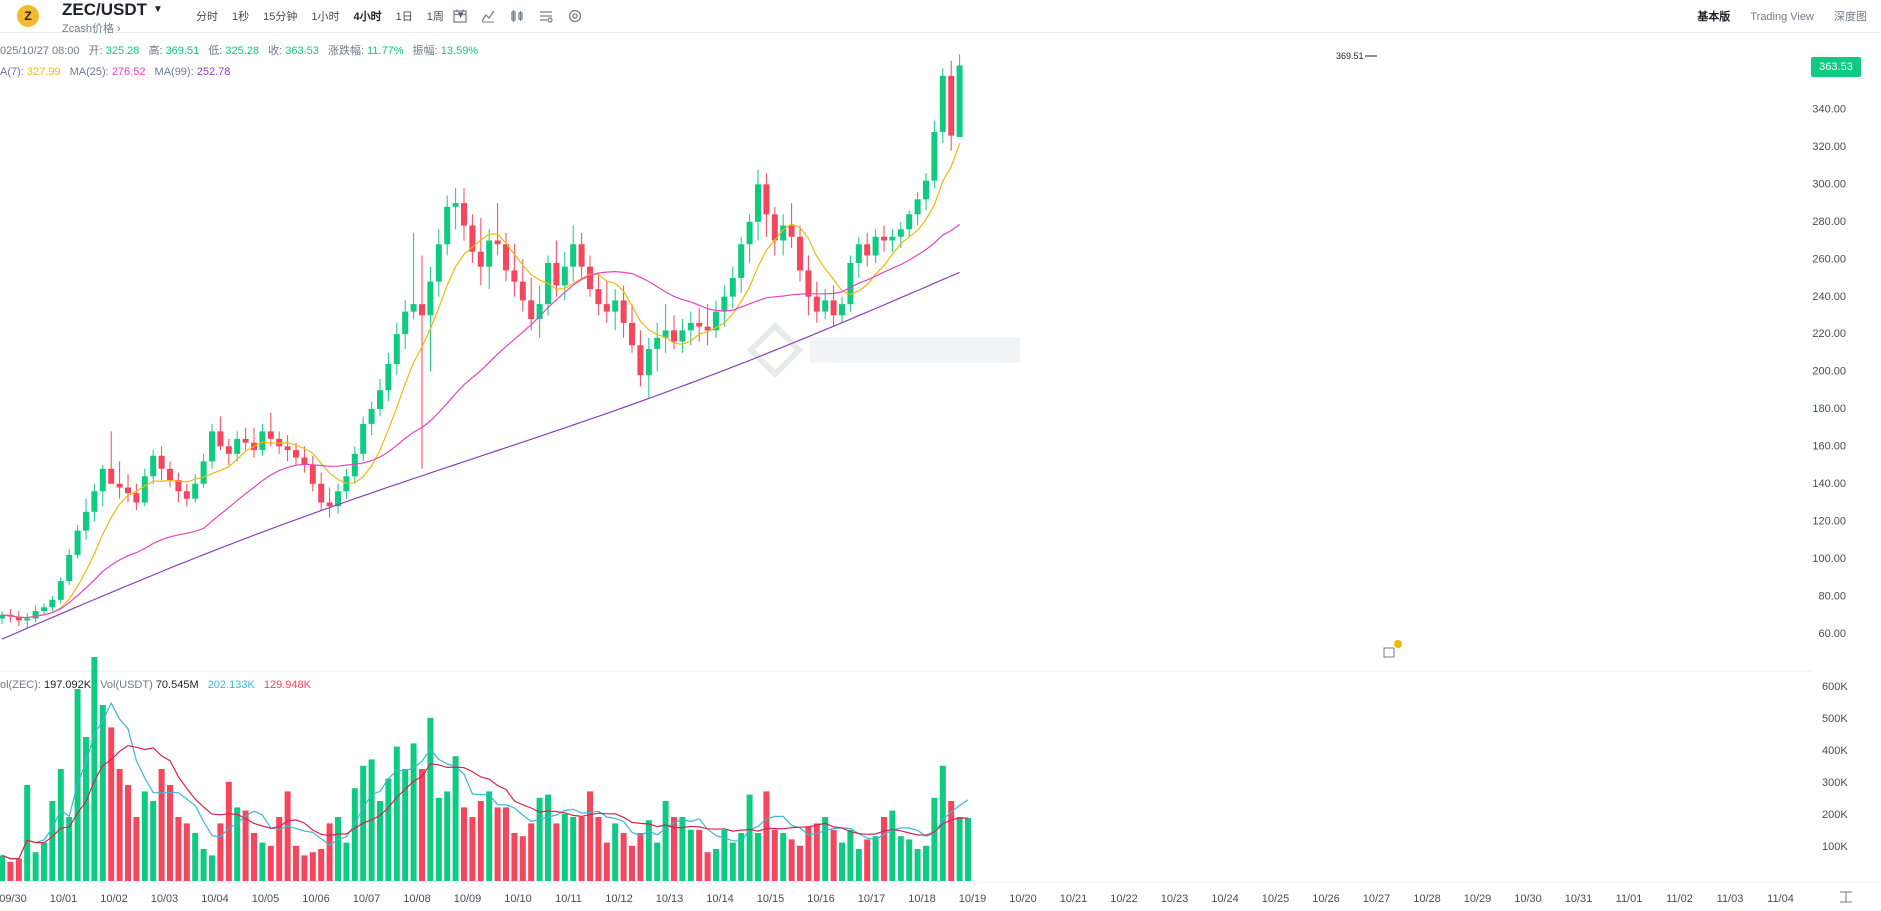  Describe the element at coordinates (177, 685) in the screenshot. I see `vol-usdt-value: 70.545M` at that location.